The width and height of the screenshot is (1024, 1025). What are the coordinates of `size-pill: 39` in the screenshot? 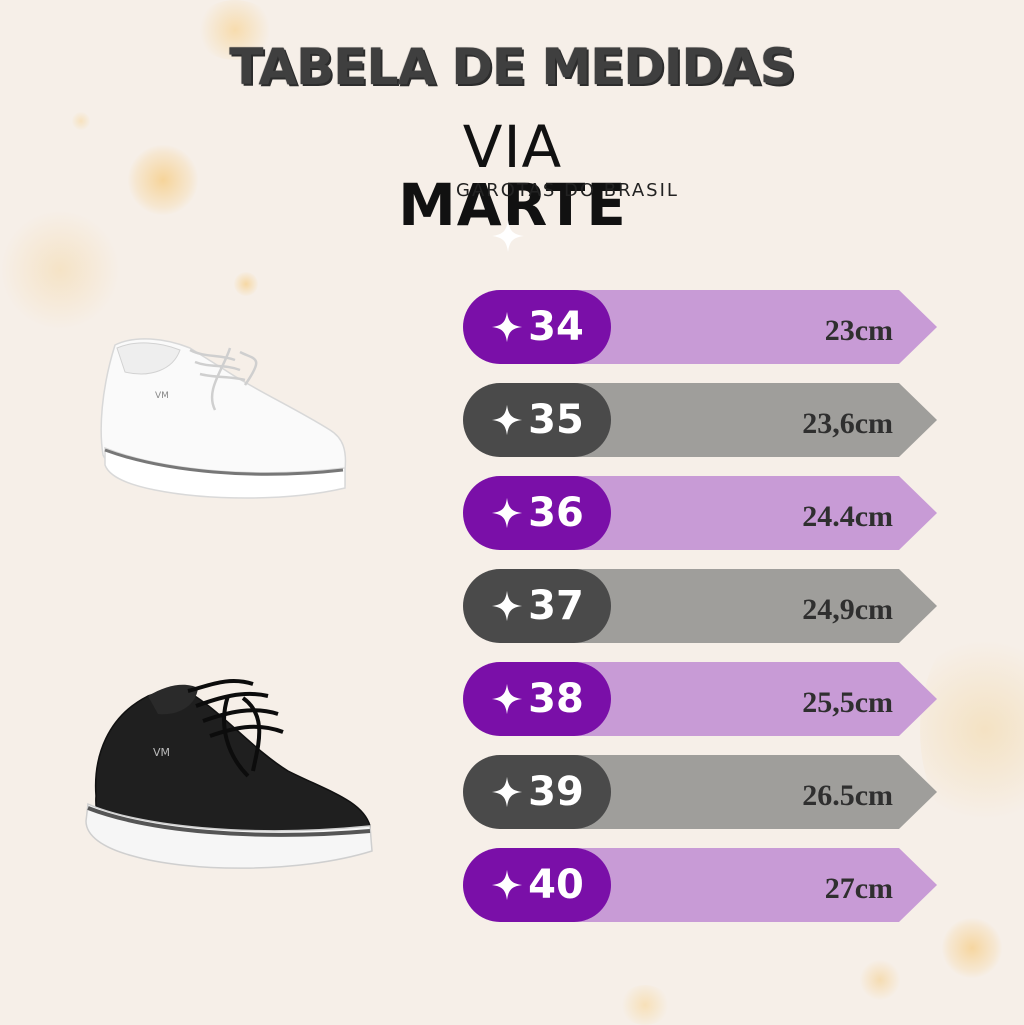 It's located at (537, 792).